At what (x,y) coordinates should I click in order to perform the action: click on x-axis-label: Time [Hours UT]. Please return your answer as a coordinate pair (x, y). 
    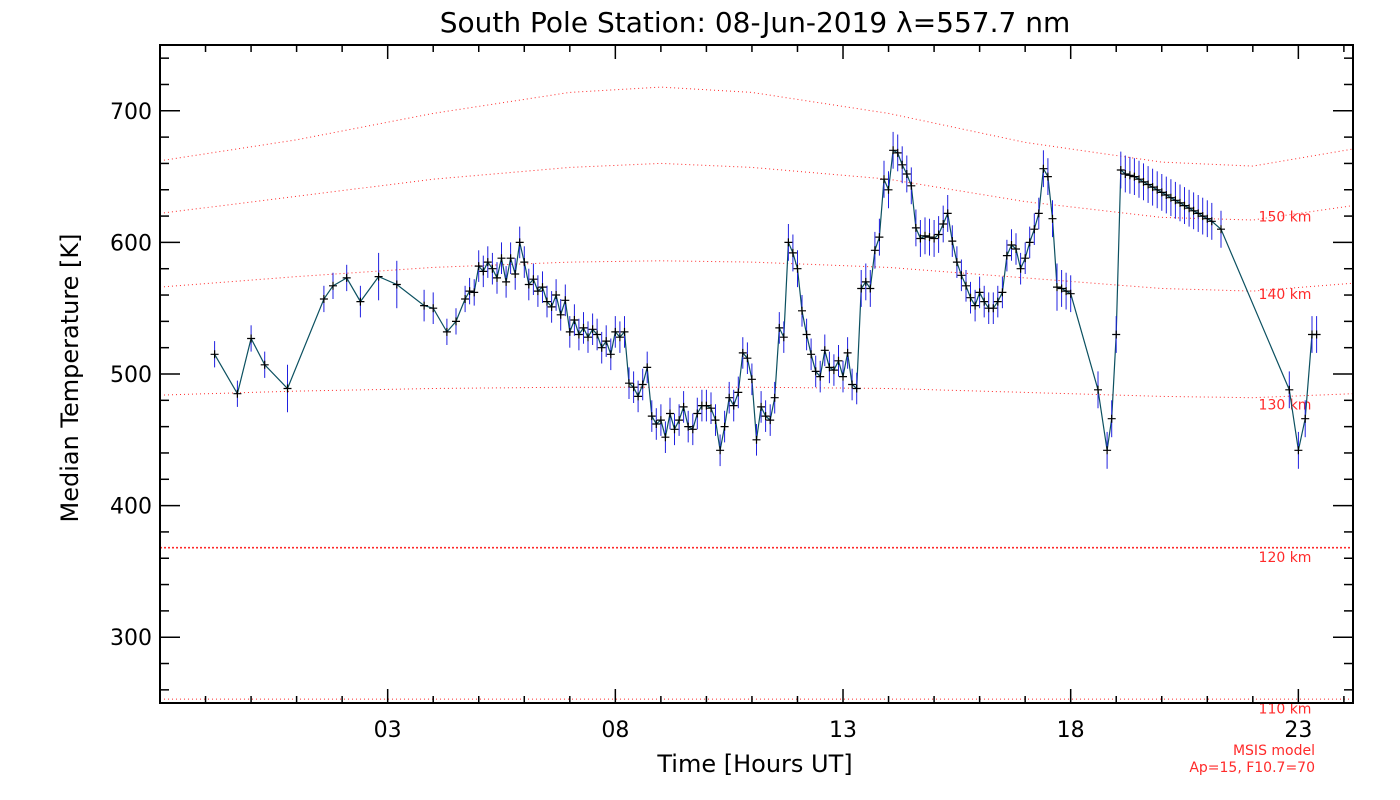
    Looking at the image, I should click on (754, 764).